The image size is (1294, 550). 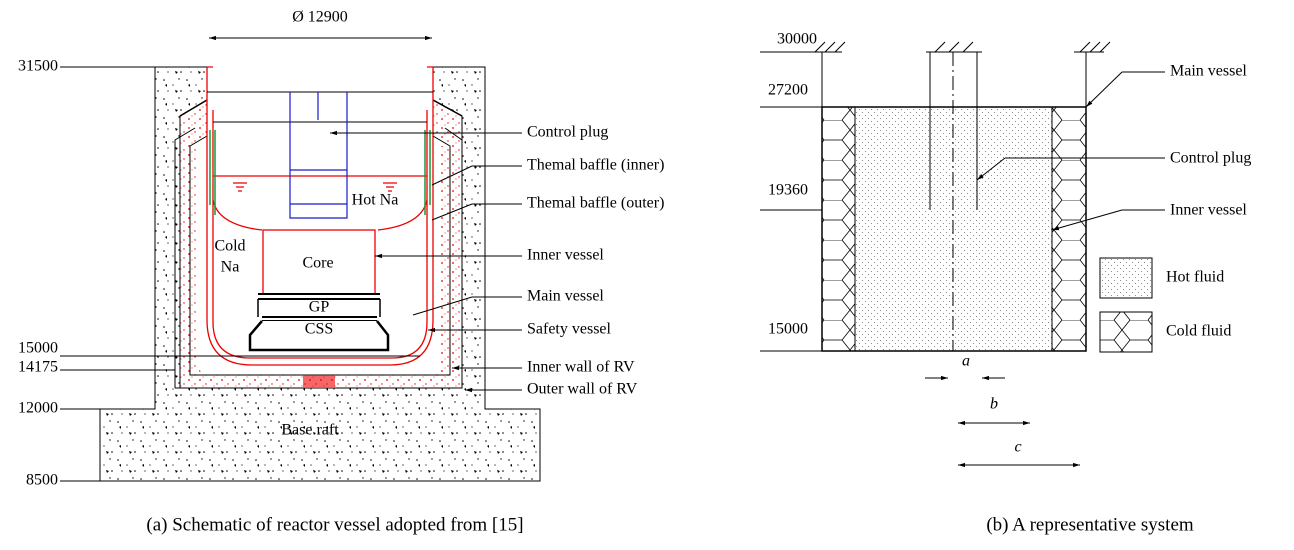 I want to click on css-label: CSS, so click(x=319, y=329).